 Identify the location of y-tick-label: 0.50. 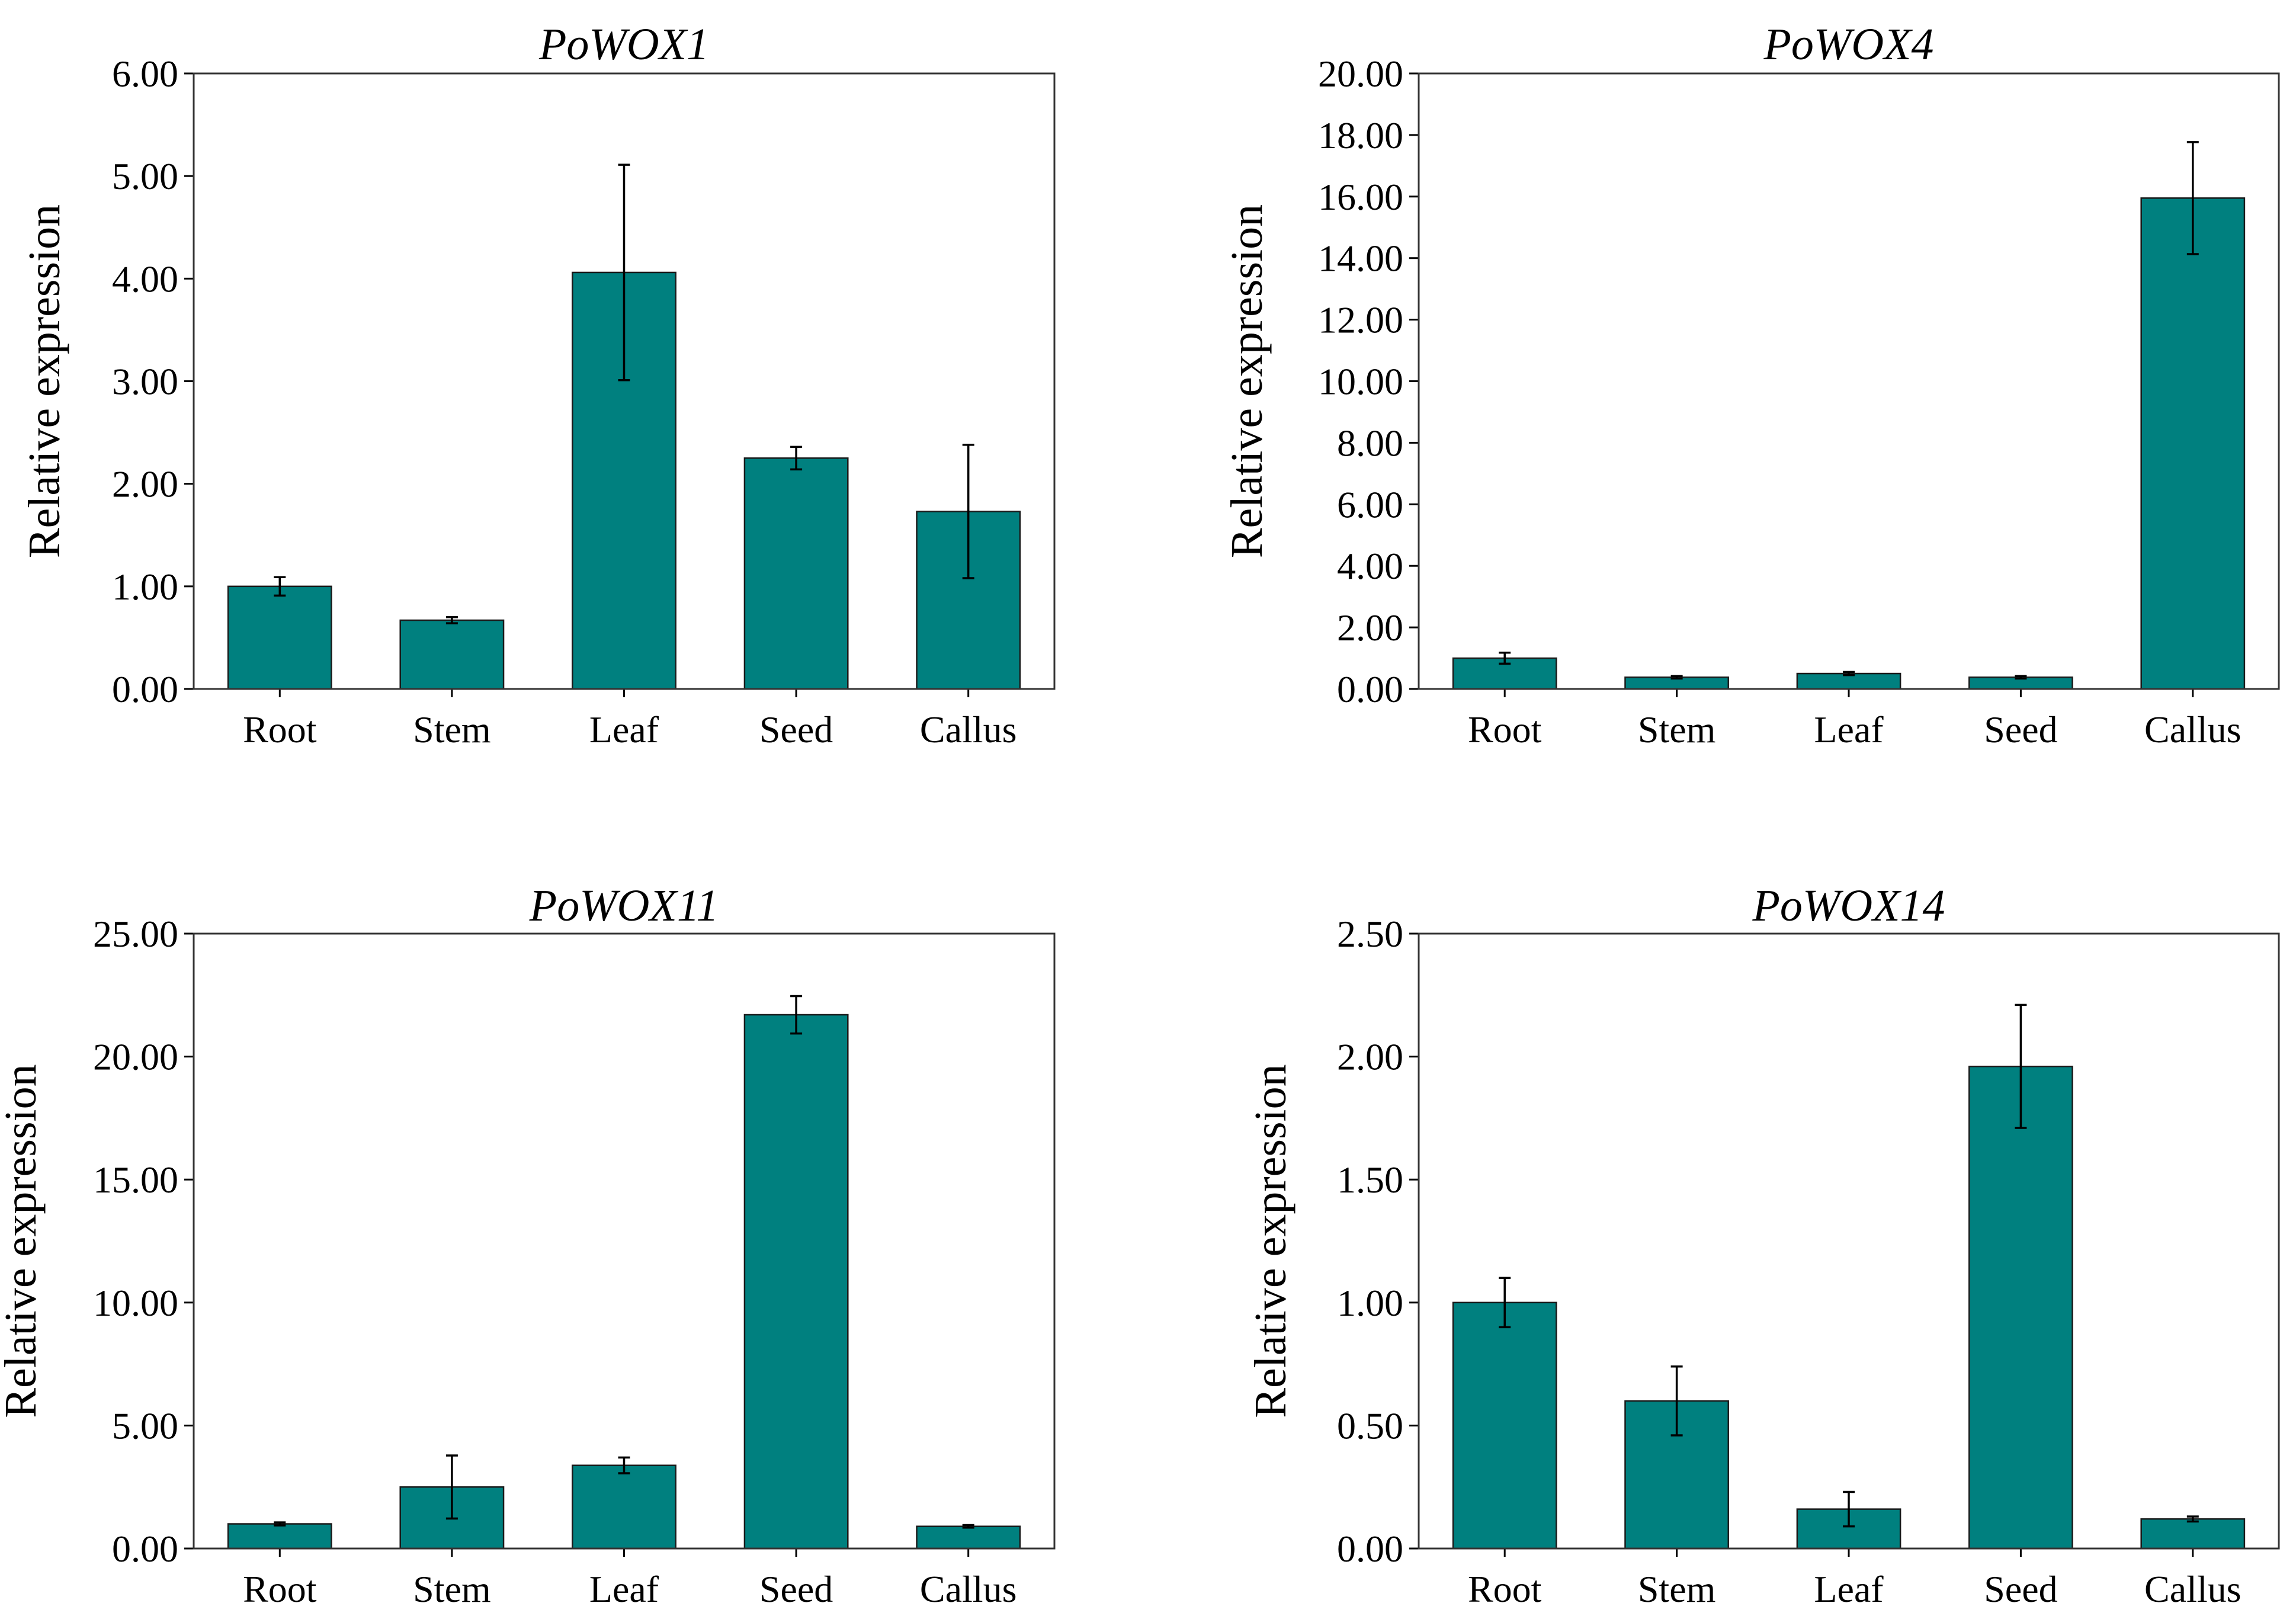
(1370, 1426).